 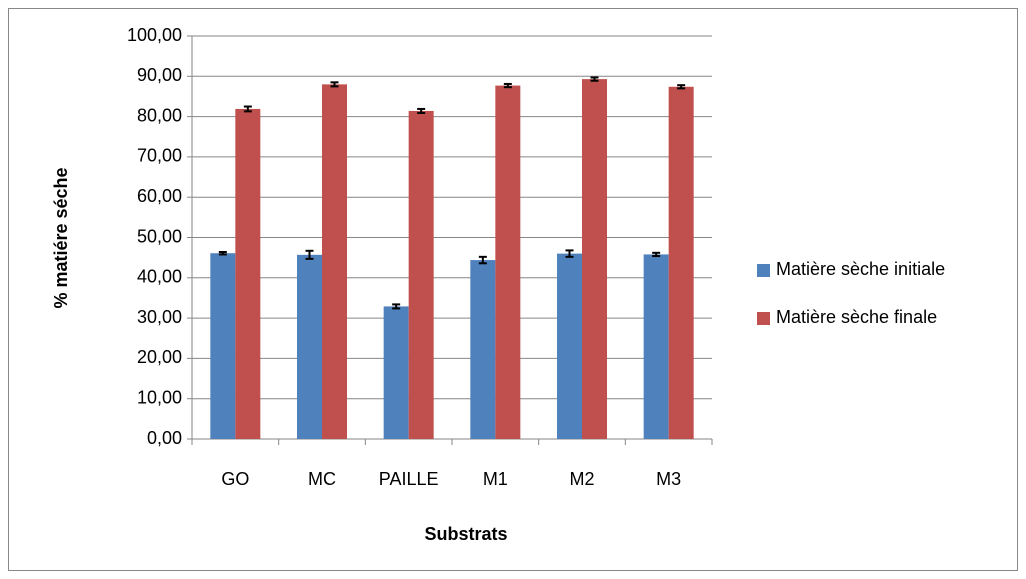 What do you see at coordinates (159, 156) in the screenshot?
I see `y-tick-label: 70,00` at bounding box center [159, 156].